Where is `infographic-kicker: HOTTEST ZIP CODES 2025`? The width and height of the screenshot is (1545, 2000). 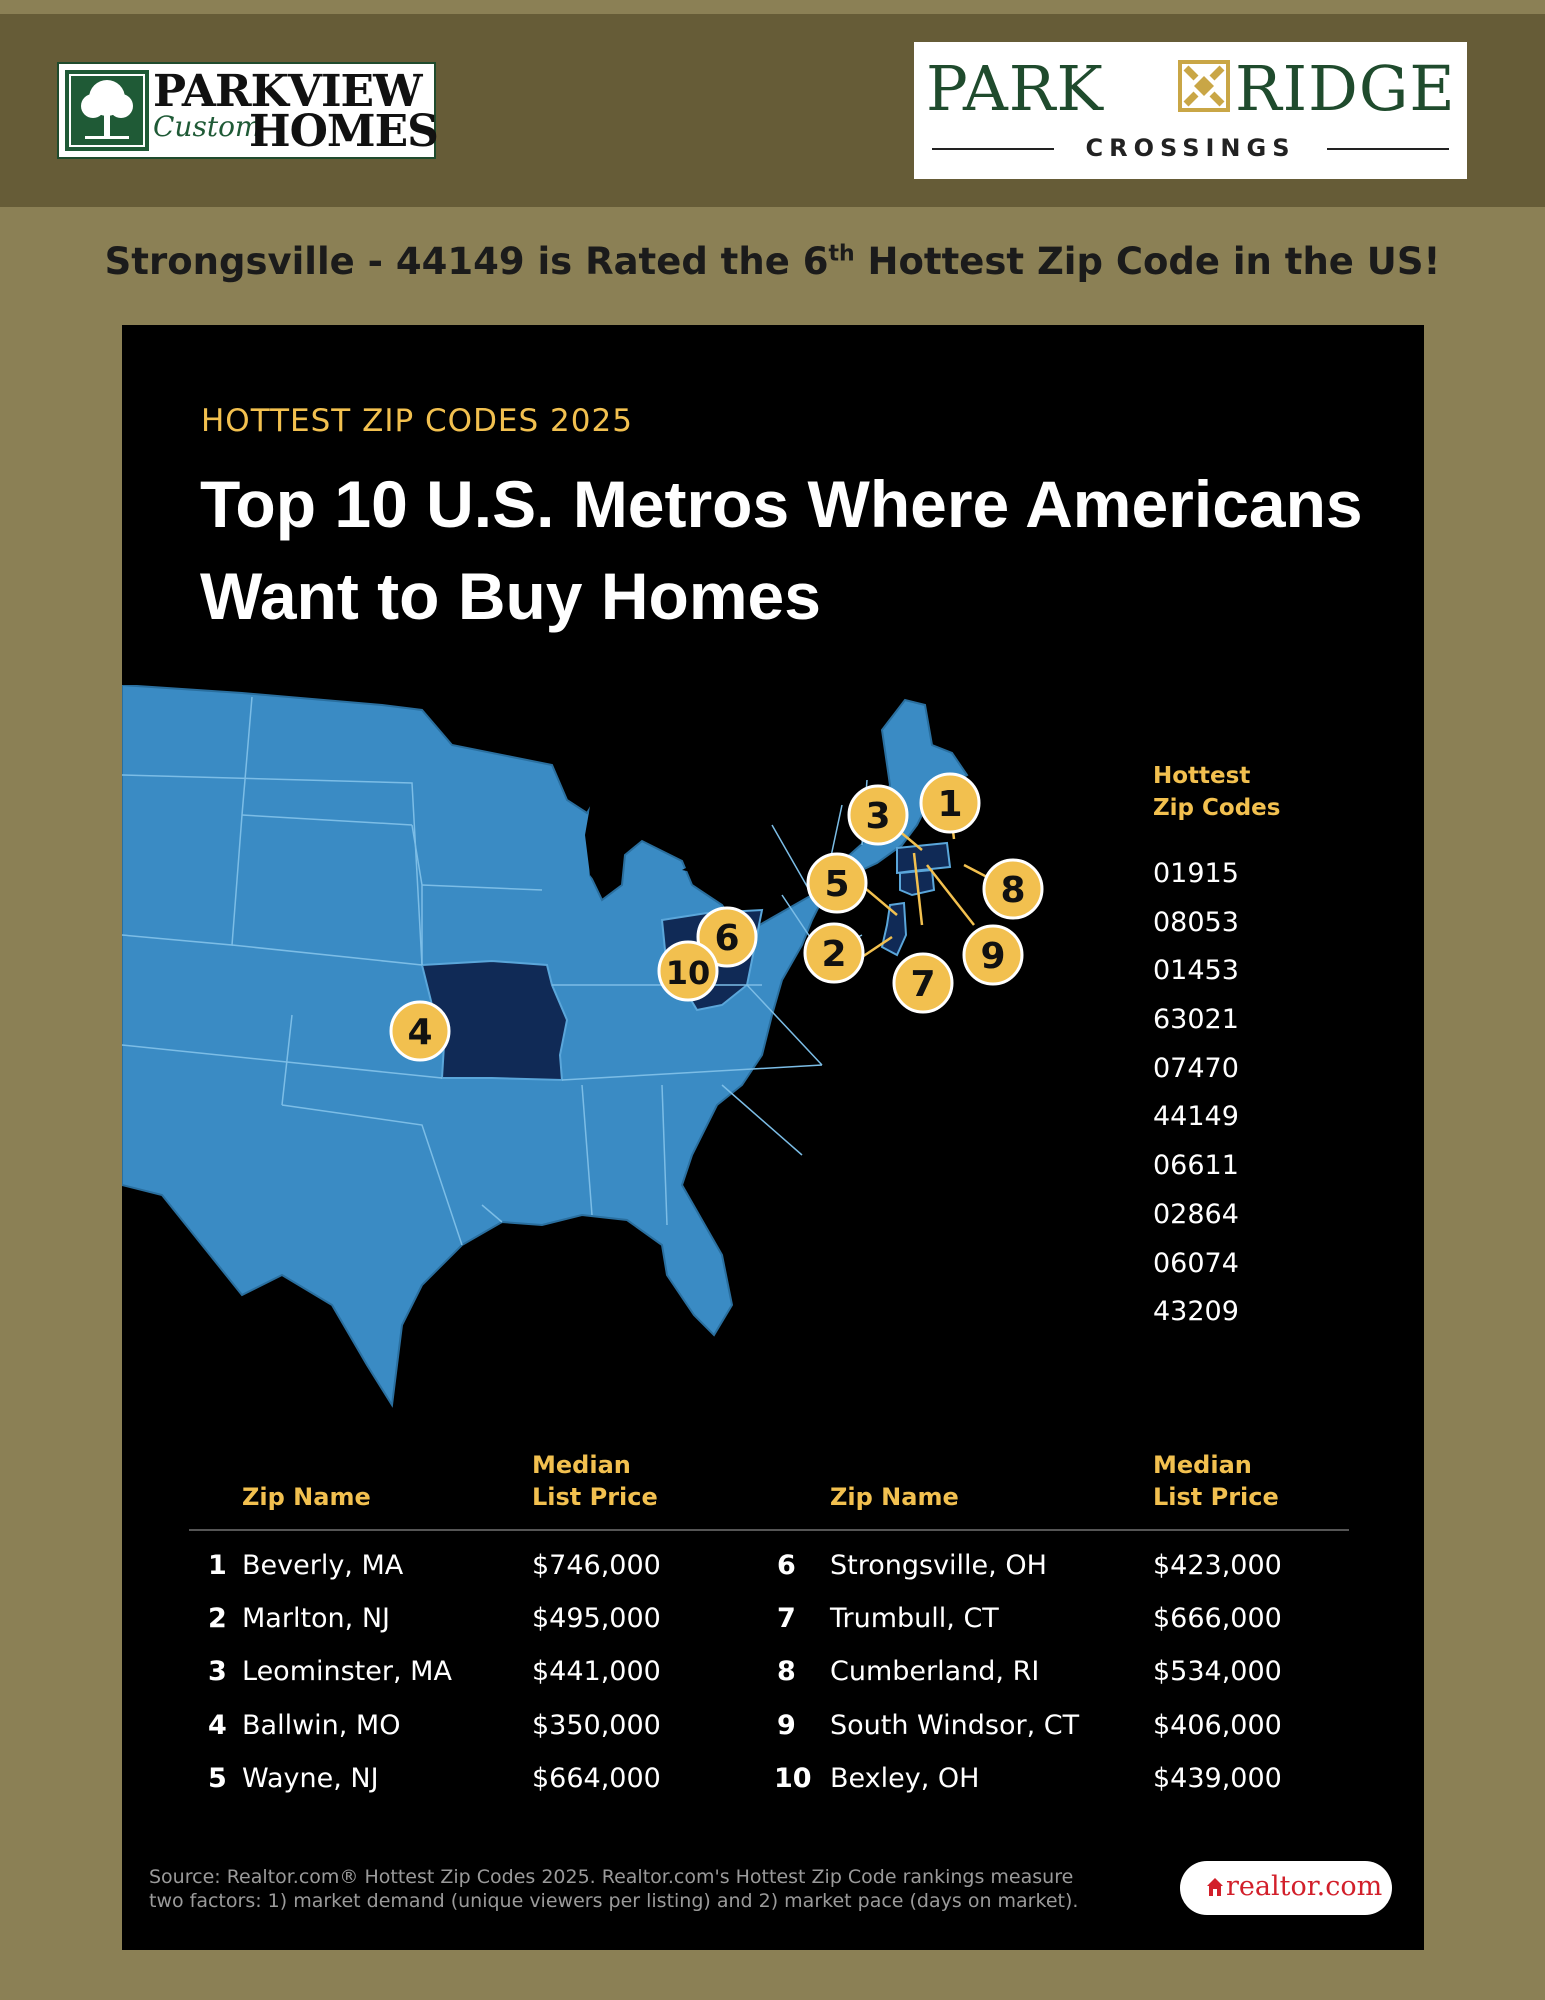
infographic-kicker: HOTTEST ZIP CODES 2025 is located at coordinates (417, 421).